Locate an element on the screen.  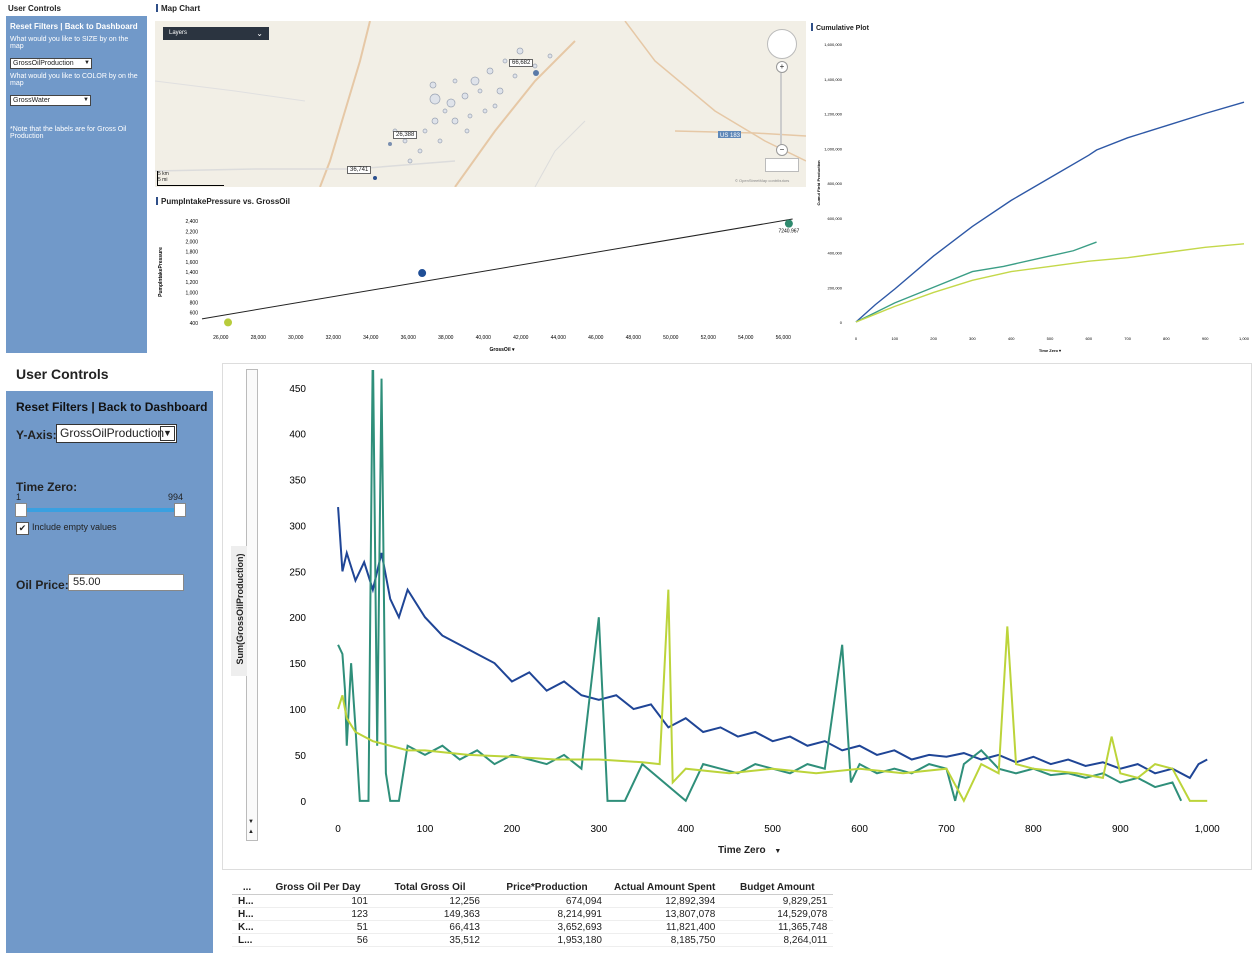
cum-xtick: 200 is located at coordinates (933, 338).